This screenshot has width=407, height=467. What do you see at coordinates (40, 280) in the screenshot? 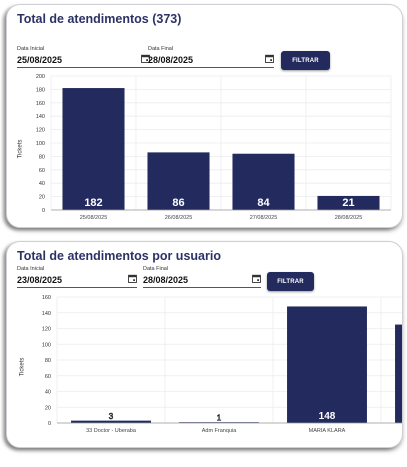
I see `start-date-value: 23/08/2025` at bounding box center [40, 280].